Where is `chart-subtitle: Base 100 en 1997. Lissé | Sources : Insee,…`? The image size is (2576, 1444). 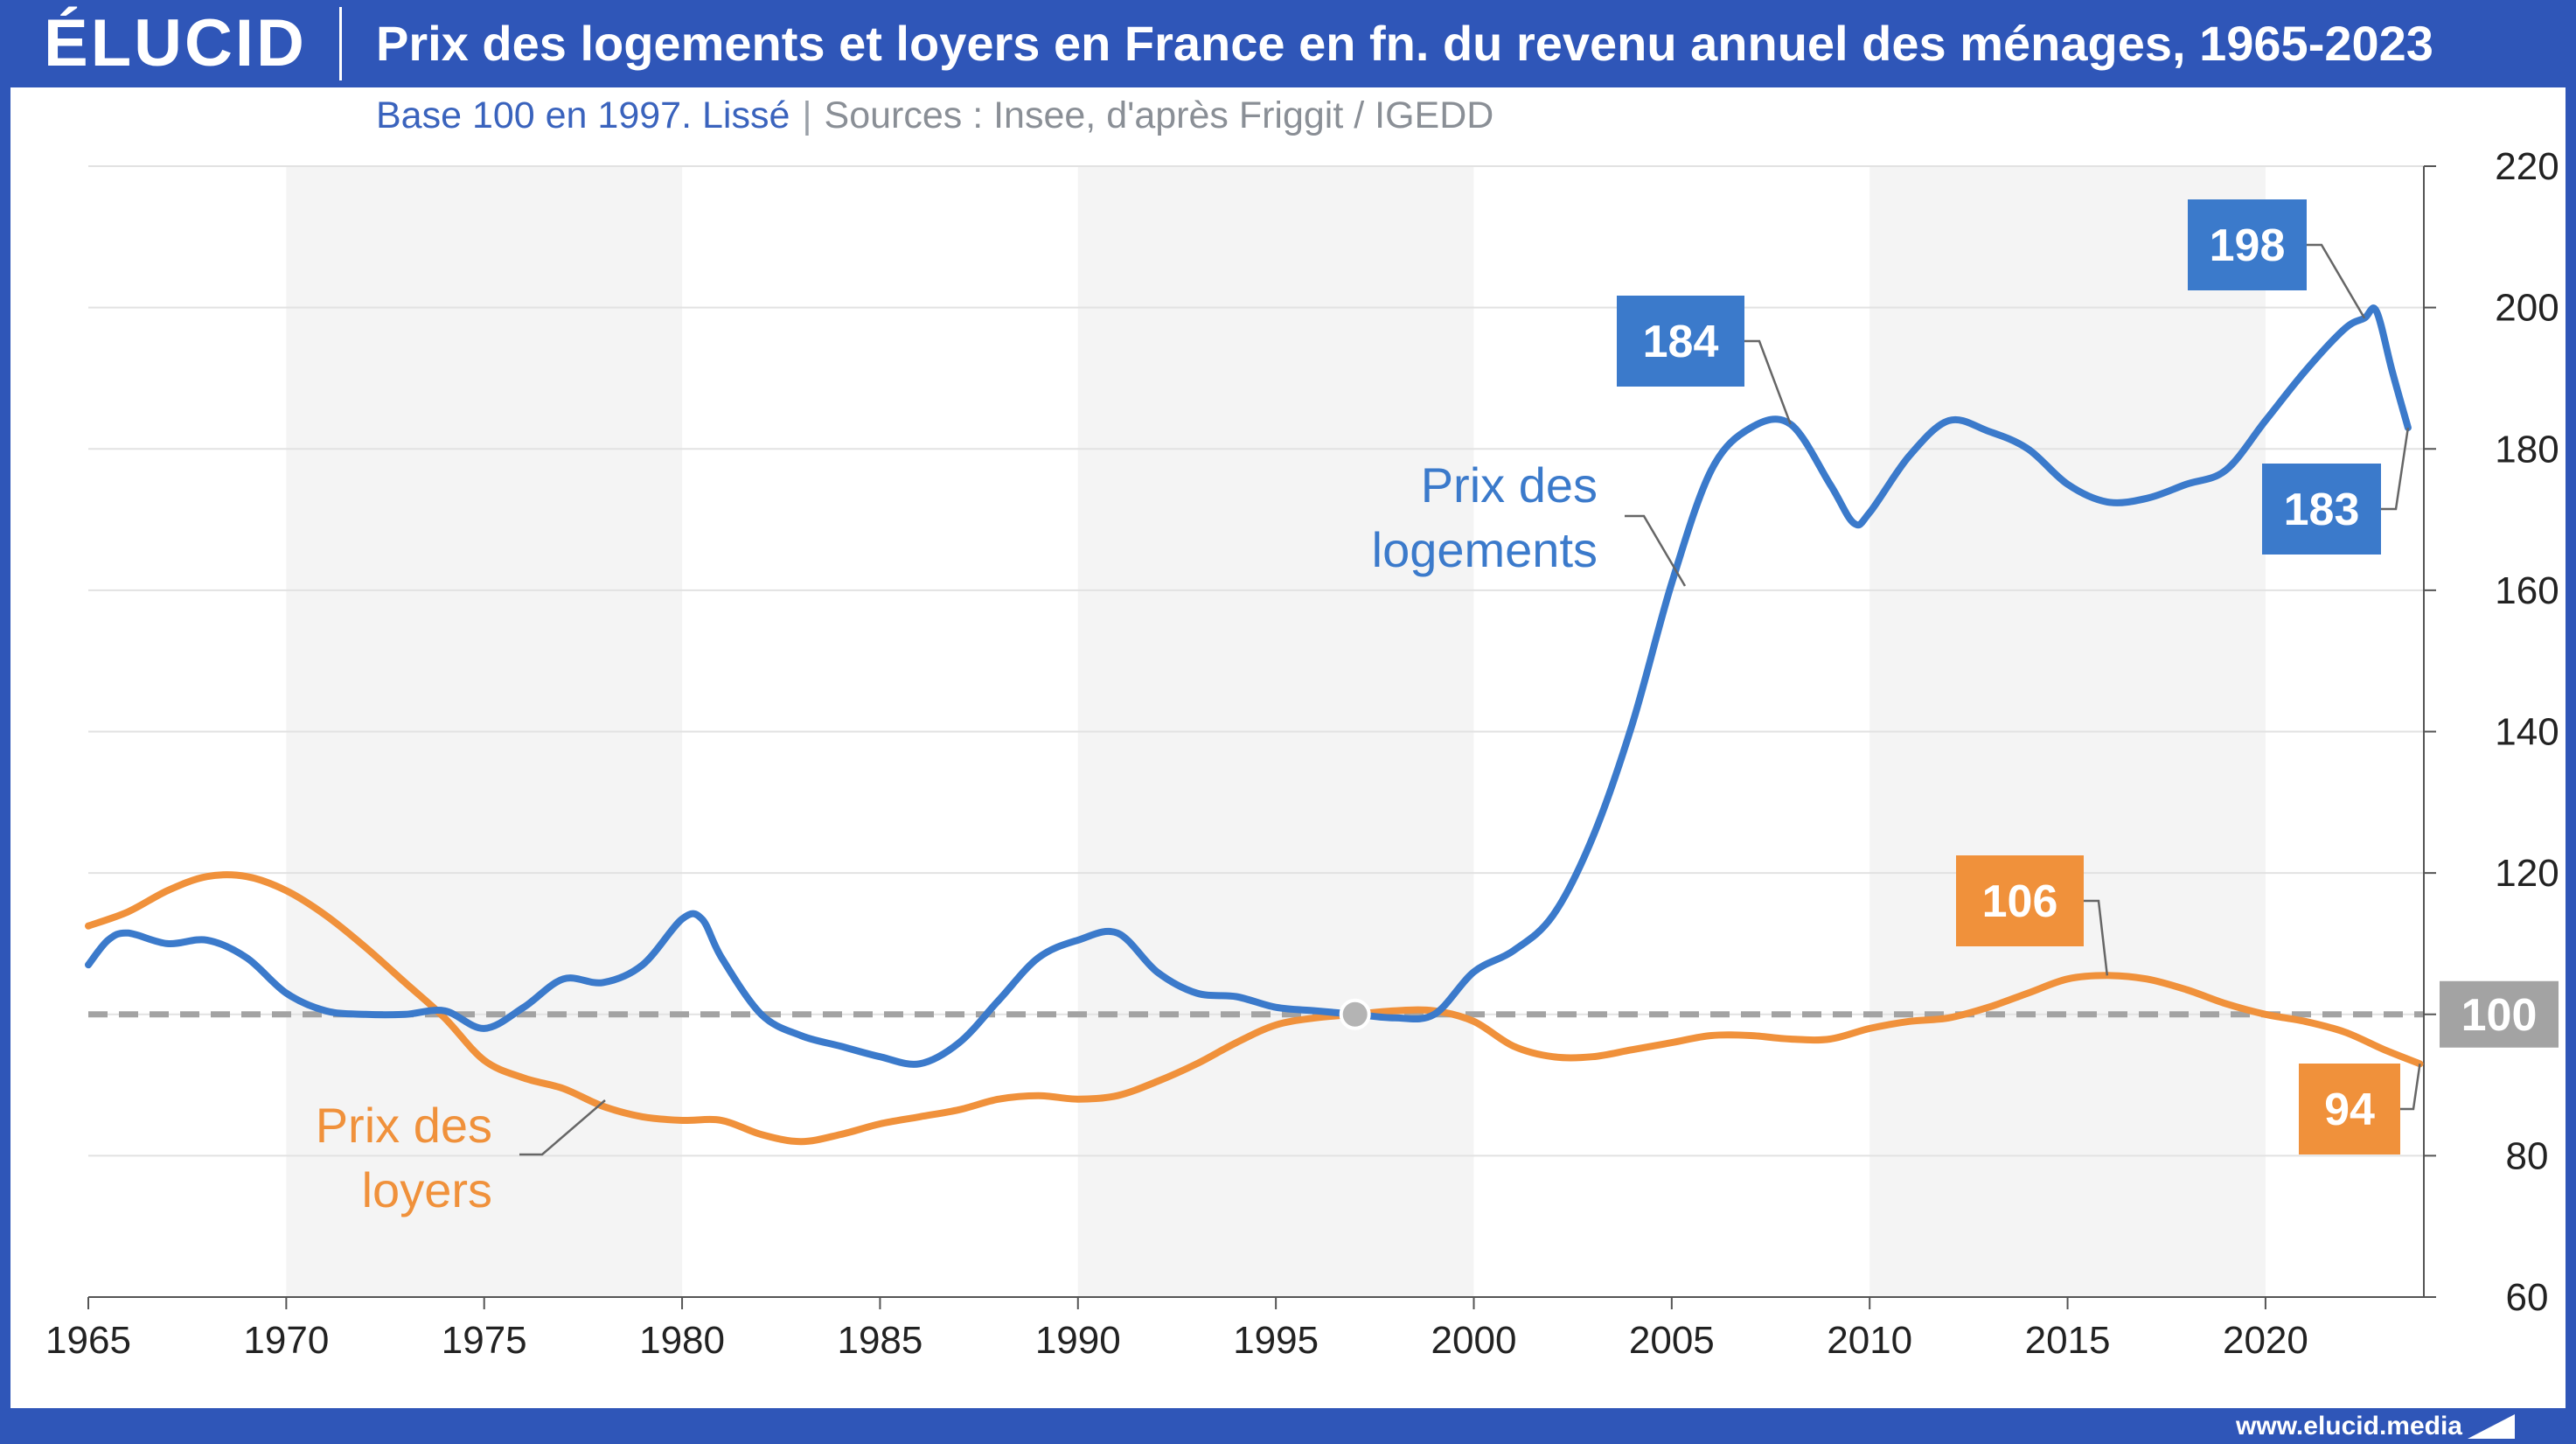 chart-subtitle: Base 100 en 1997. Lissé | Sources : Insee,… is located at coordinates (934, 115).